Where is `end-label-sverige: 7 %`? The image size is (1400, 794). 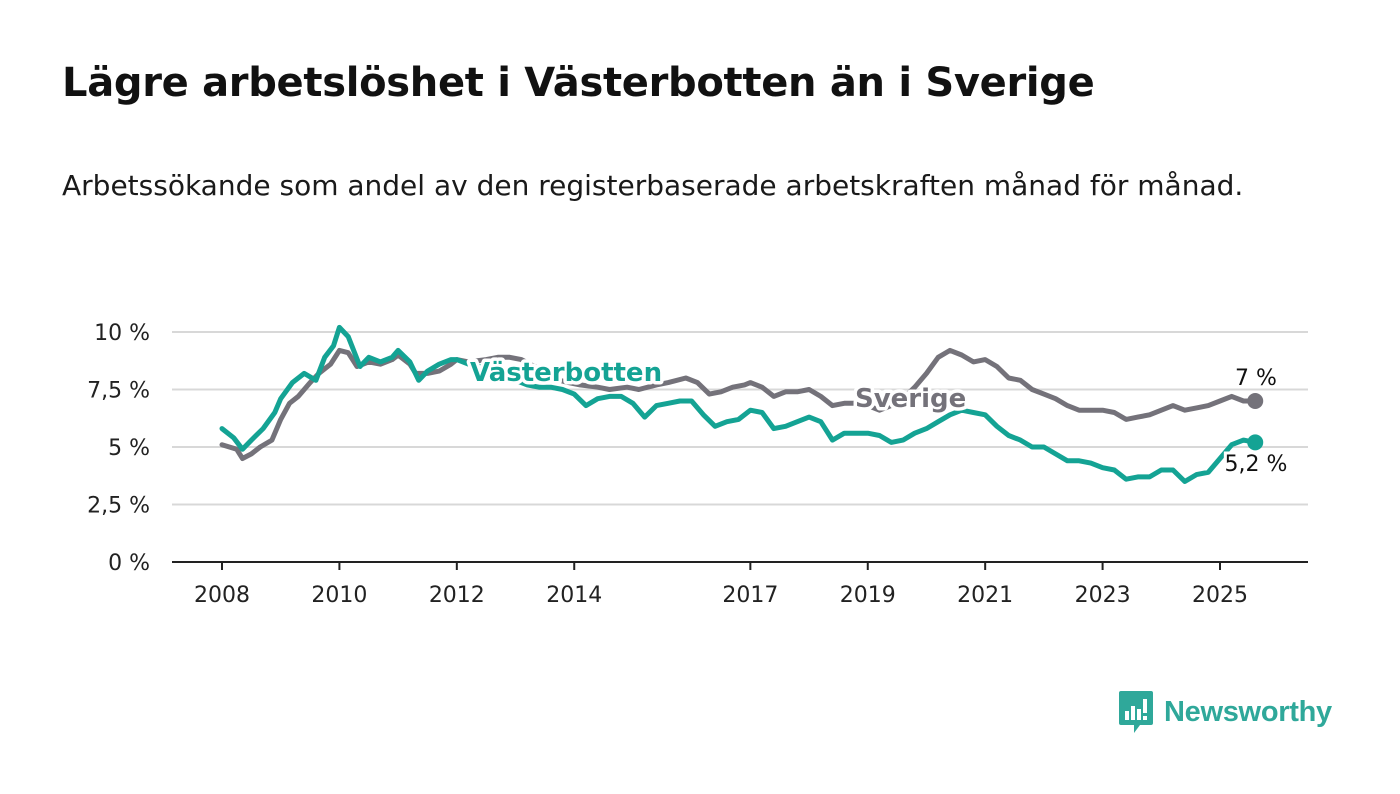
end-label-sverige: 7 % is located at coordinates (1256, 378).